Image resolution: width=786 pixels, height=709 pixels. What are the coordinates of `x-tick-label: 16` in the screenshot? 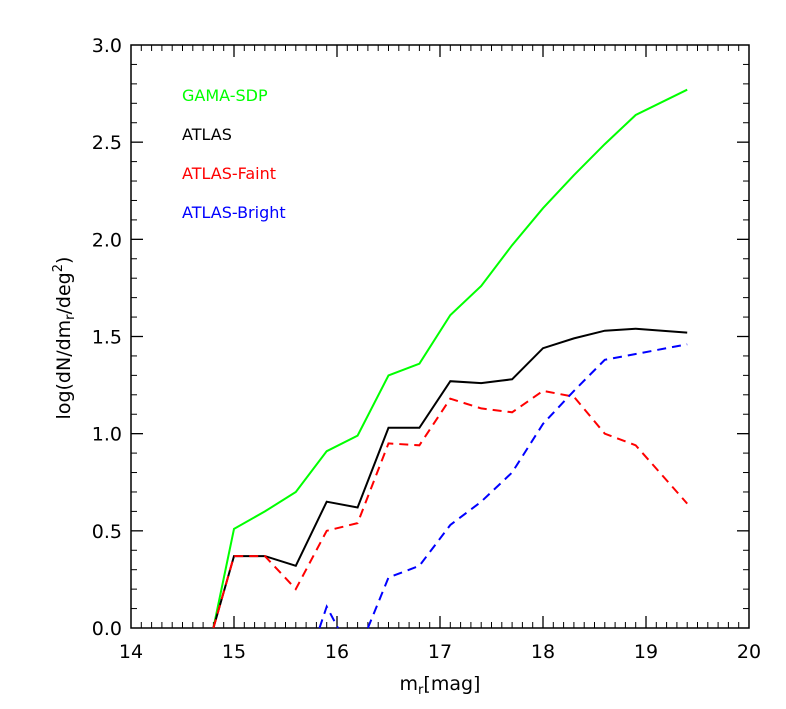 It's located at (337, 652).